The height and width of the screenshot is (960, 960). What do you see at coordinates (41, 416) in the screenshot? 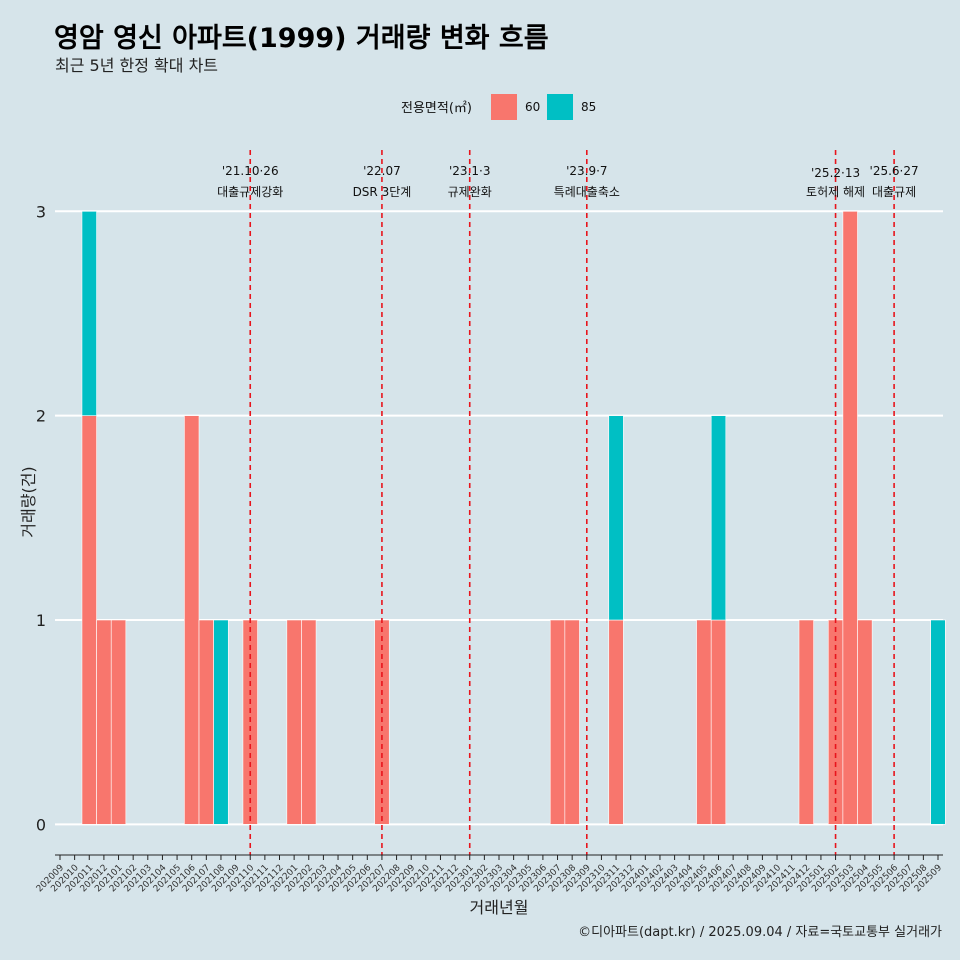
I see `y-tick-label: 2` at bounding box center [41, 416].